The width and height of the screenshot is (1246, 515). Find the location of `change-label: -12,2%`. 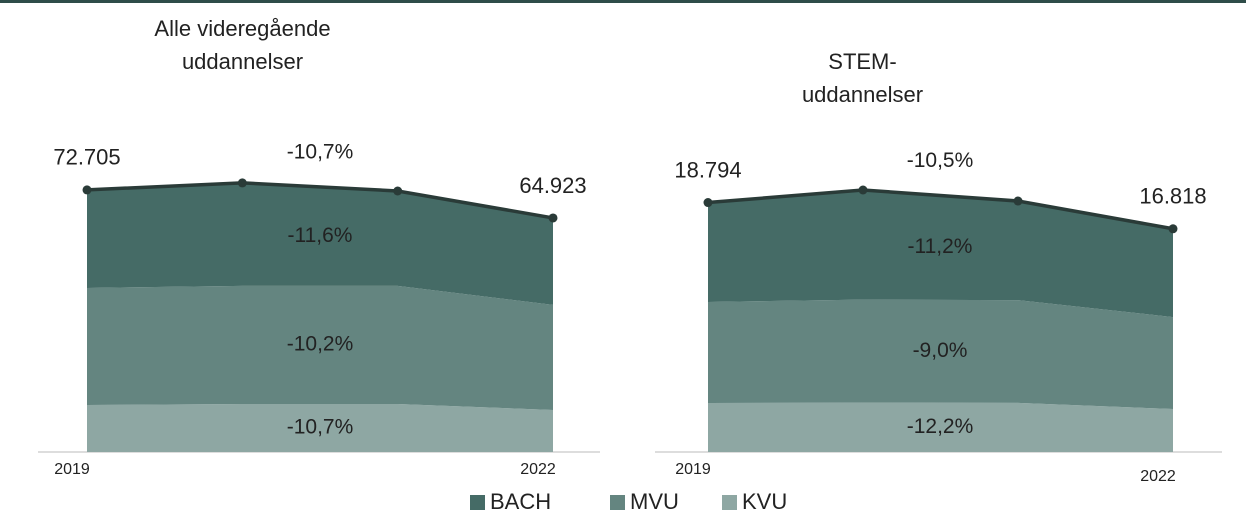

change-label: -12,2% is located at coordinates (940, 426).